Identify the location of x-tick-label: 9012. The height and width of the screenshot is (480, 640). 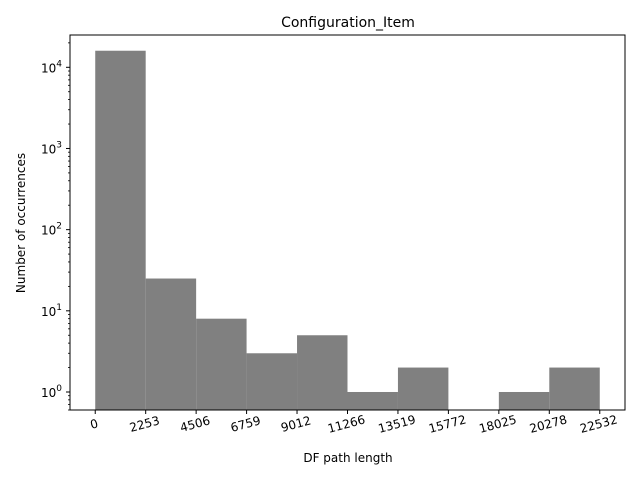
(295, 423).